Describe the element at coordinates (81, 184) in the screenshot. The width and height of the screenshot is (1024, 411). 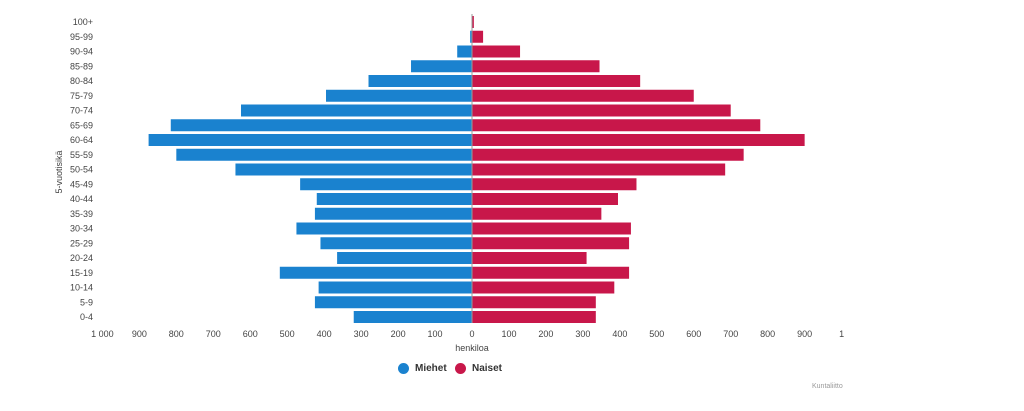
I see `y-tick-label: 45-49` at that location.